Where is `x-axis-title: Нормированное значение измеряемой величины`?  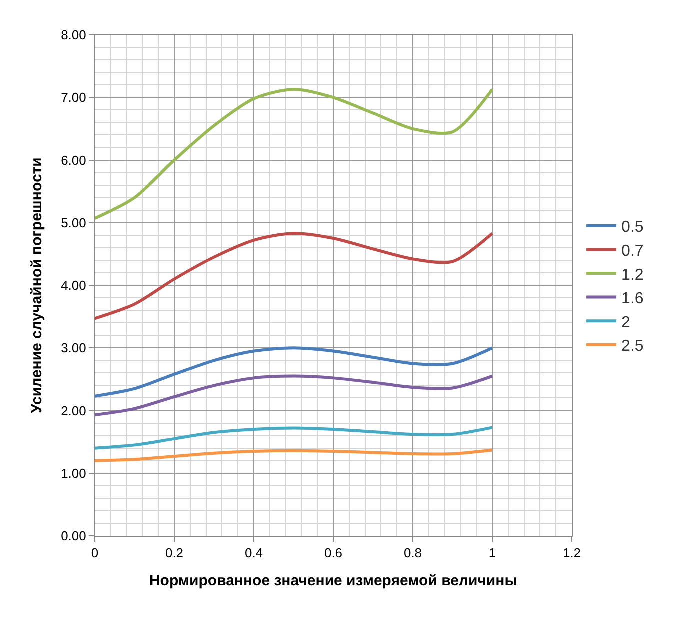
x-axis-title: Нормированное значение измеряемой величины is located at coordinates (333, 581).